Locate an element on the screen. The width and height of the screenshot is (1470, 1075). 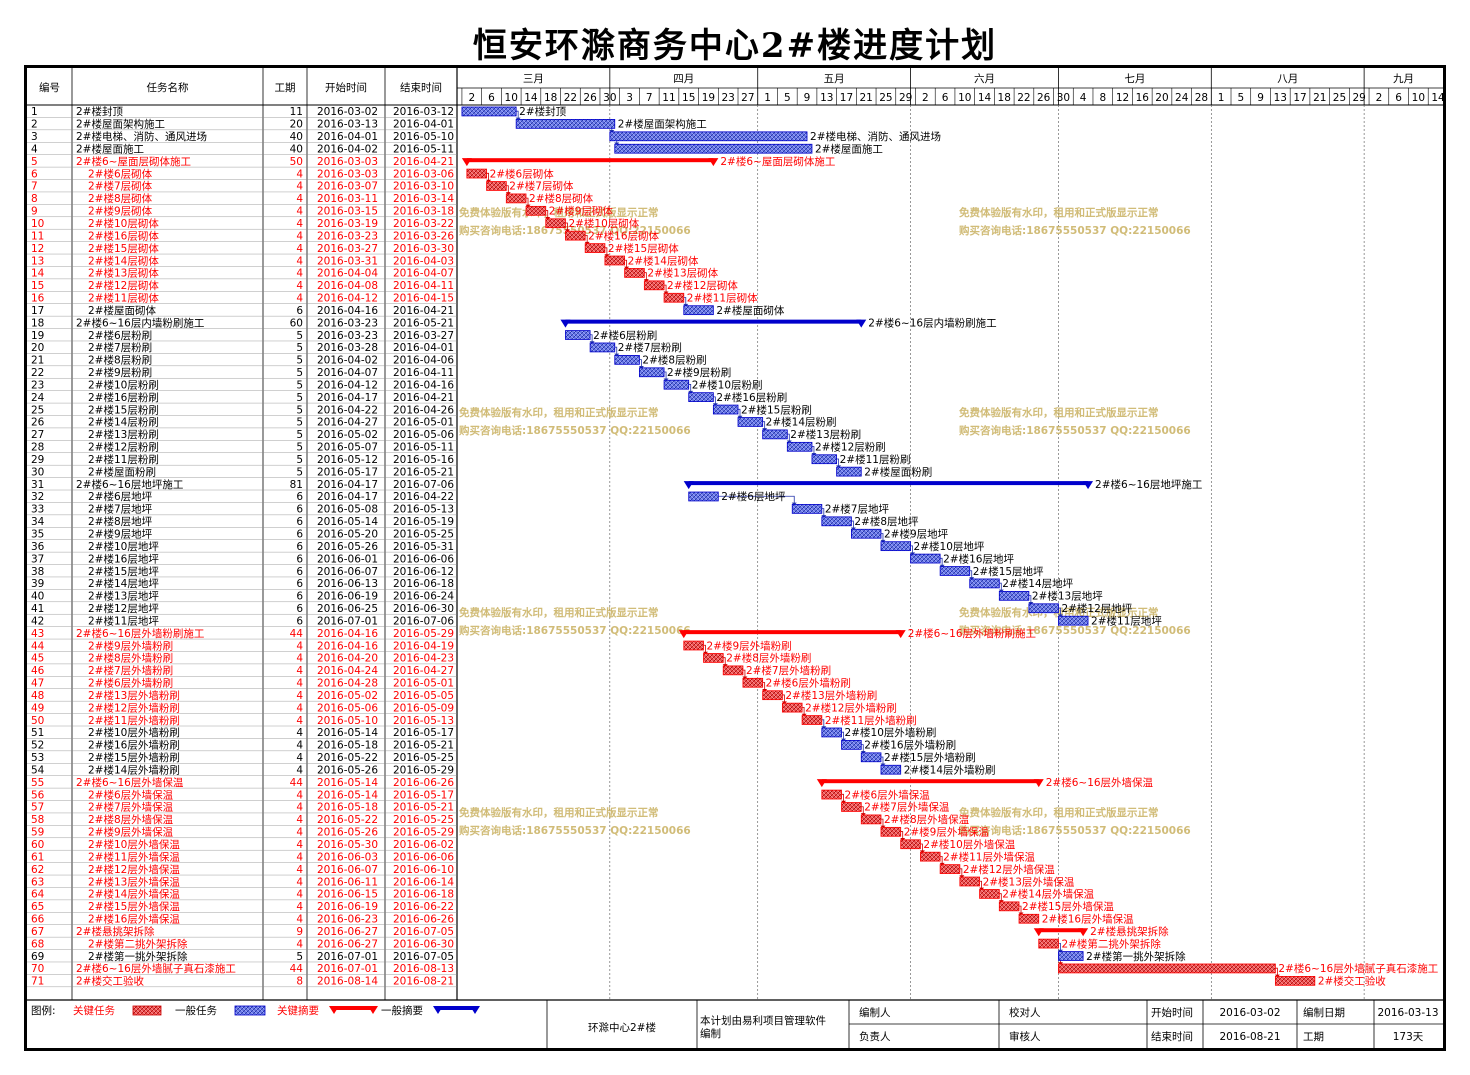
task-start: 2016-05-18 is located at coordinates (347, 746).